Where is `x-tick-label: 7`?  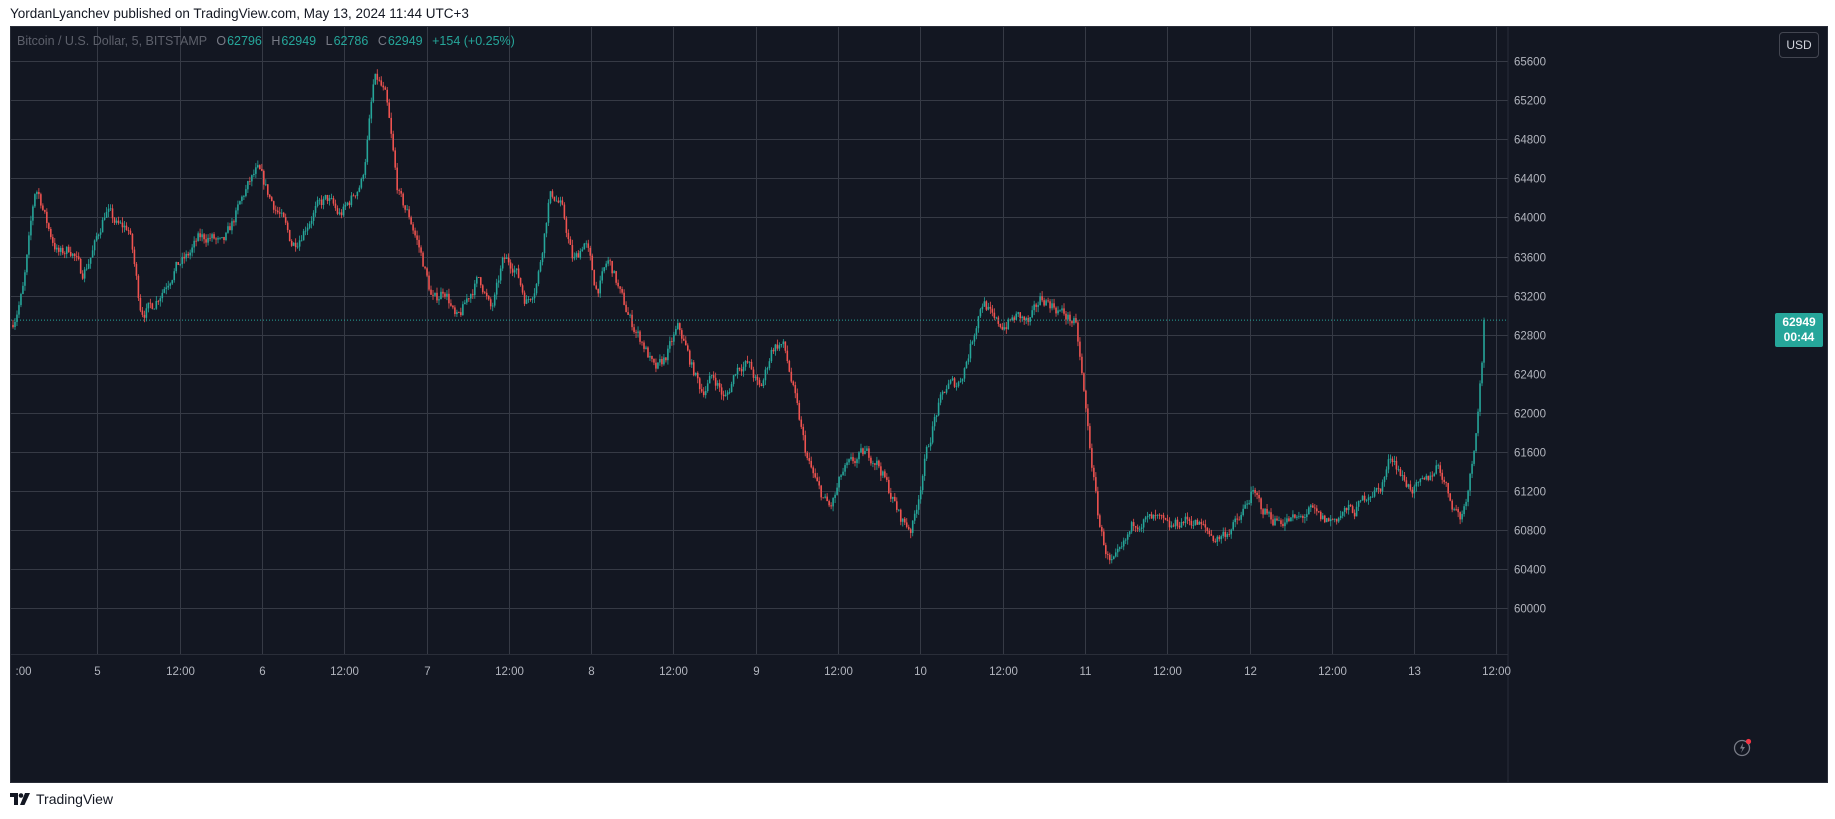
x-tick-label: 7 is located at coordinates (427, 672).